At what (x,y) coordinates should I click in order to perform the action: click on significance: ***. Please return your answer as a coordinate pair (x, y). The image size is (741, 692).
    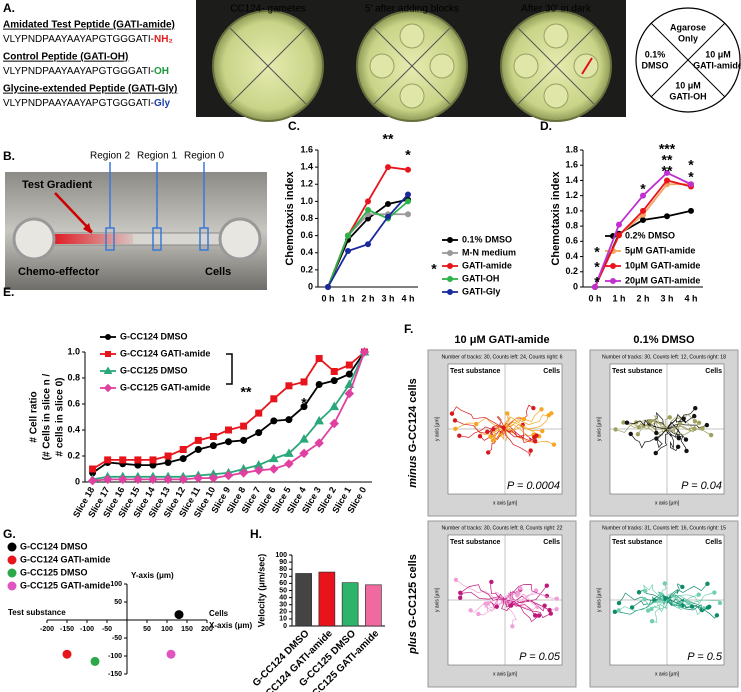
    Looking at the image, I should click on (667, 149).